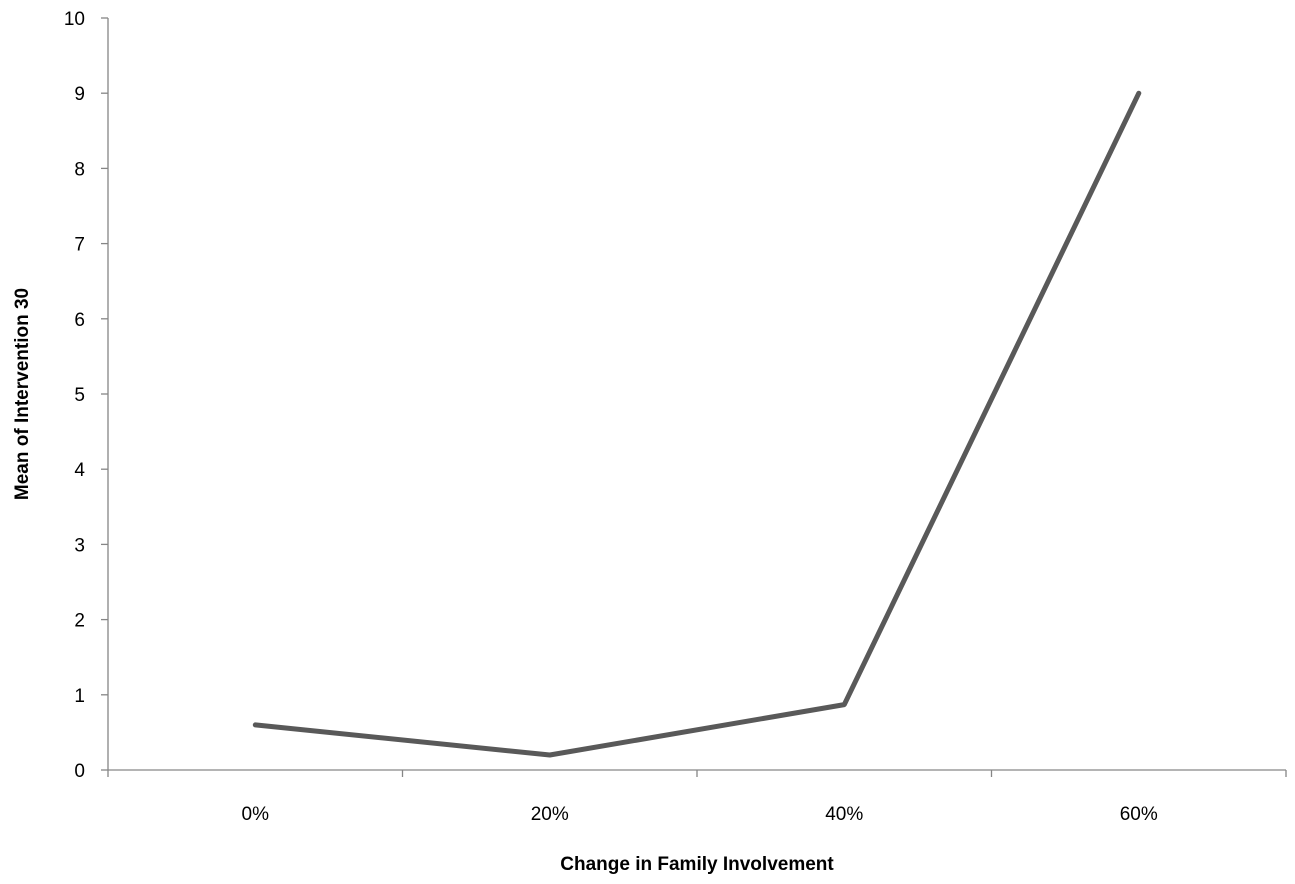  I want to click on x-tick-label: 60%, so click(1139, 814).